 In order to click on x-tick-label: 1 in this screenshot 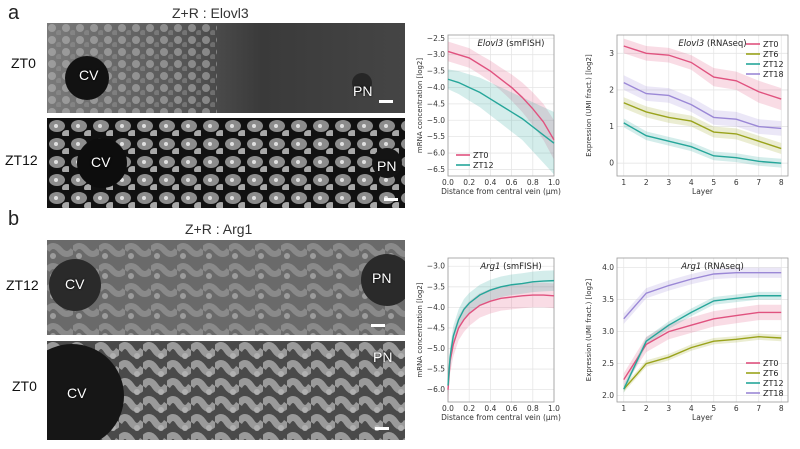, I will do `click(623, 182)`.